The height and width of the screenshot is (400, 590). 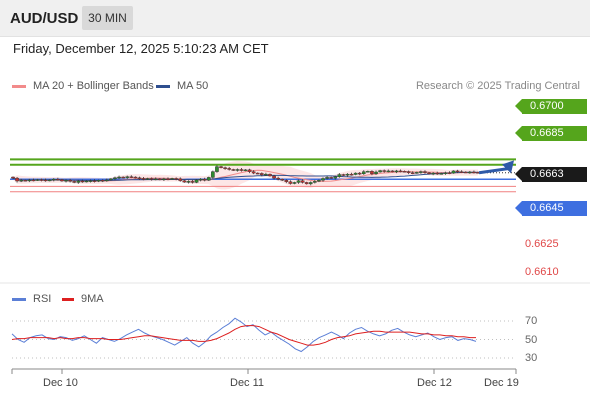 I want to click on legend-ma20: MA 20 + Bollinger Bands, so click(x=83, y=86).